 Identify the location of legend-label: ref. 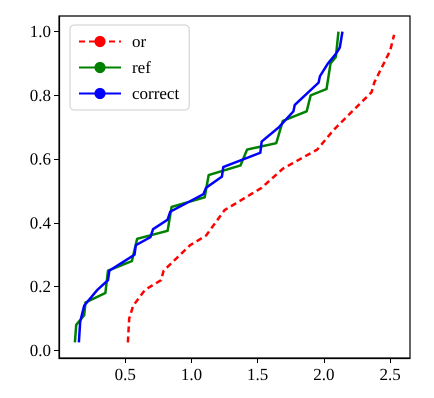
(142, 67).